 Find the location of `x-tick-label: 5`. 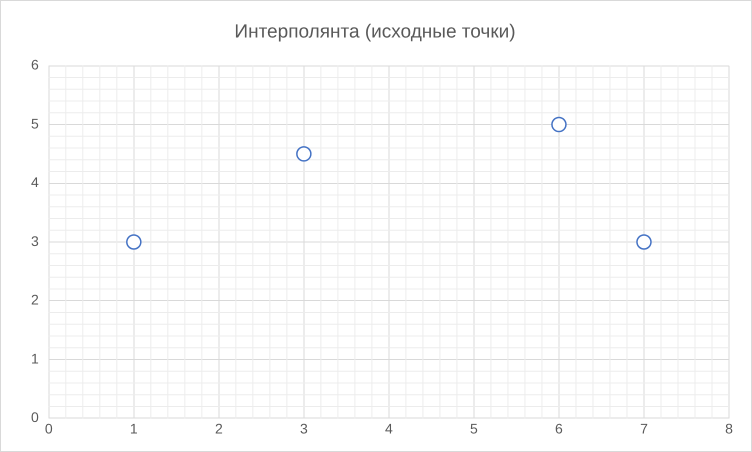

x-tick-label: 5 is located at coordinates (474, 428).